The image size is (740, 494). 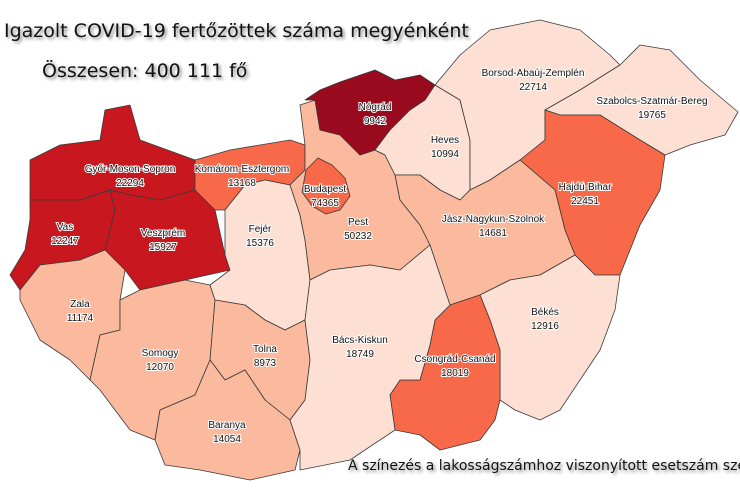 What do you see at coordinates (145, 71) in the screenshot?
I see `total-count: Összesen: 400 111 fő` at bounding box center [145, 71].